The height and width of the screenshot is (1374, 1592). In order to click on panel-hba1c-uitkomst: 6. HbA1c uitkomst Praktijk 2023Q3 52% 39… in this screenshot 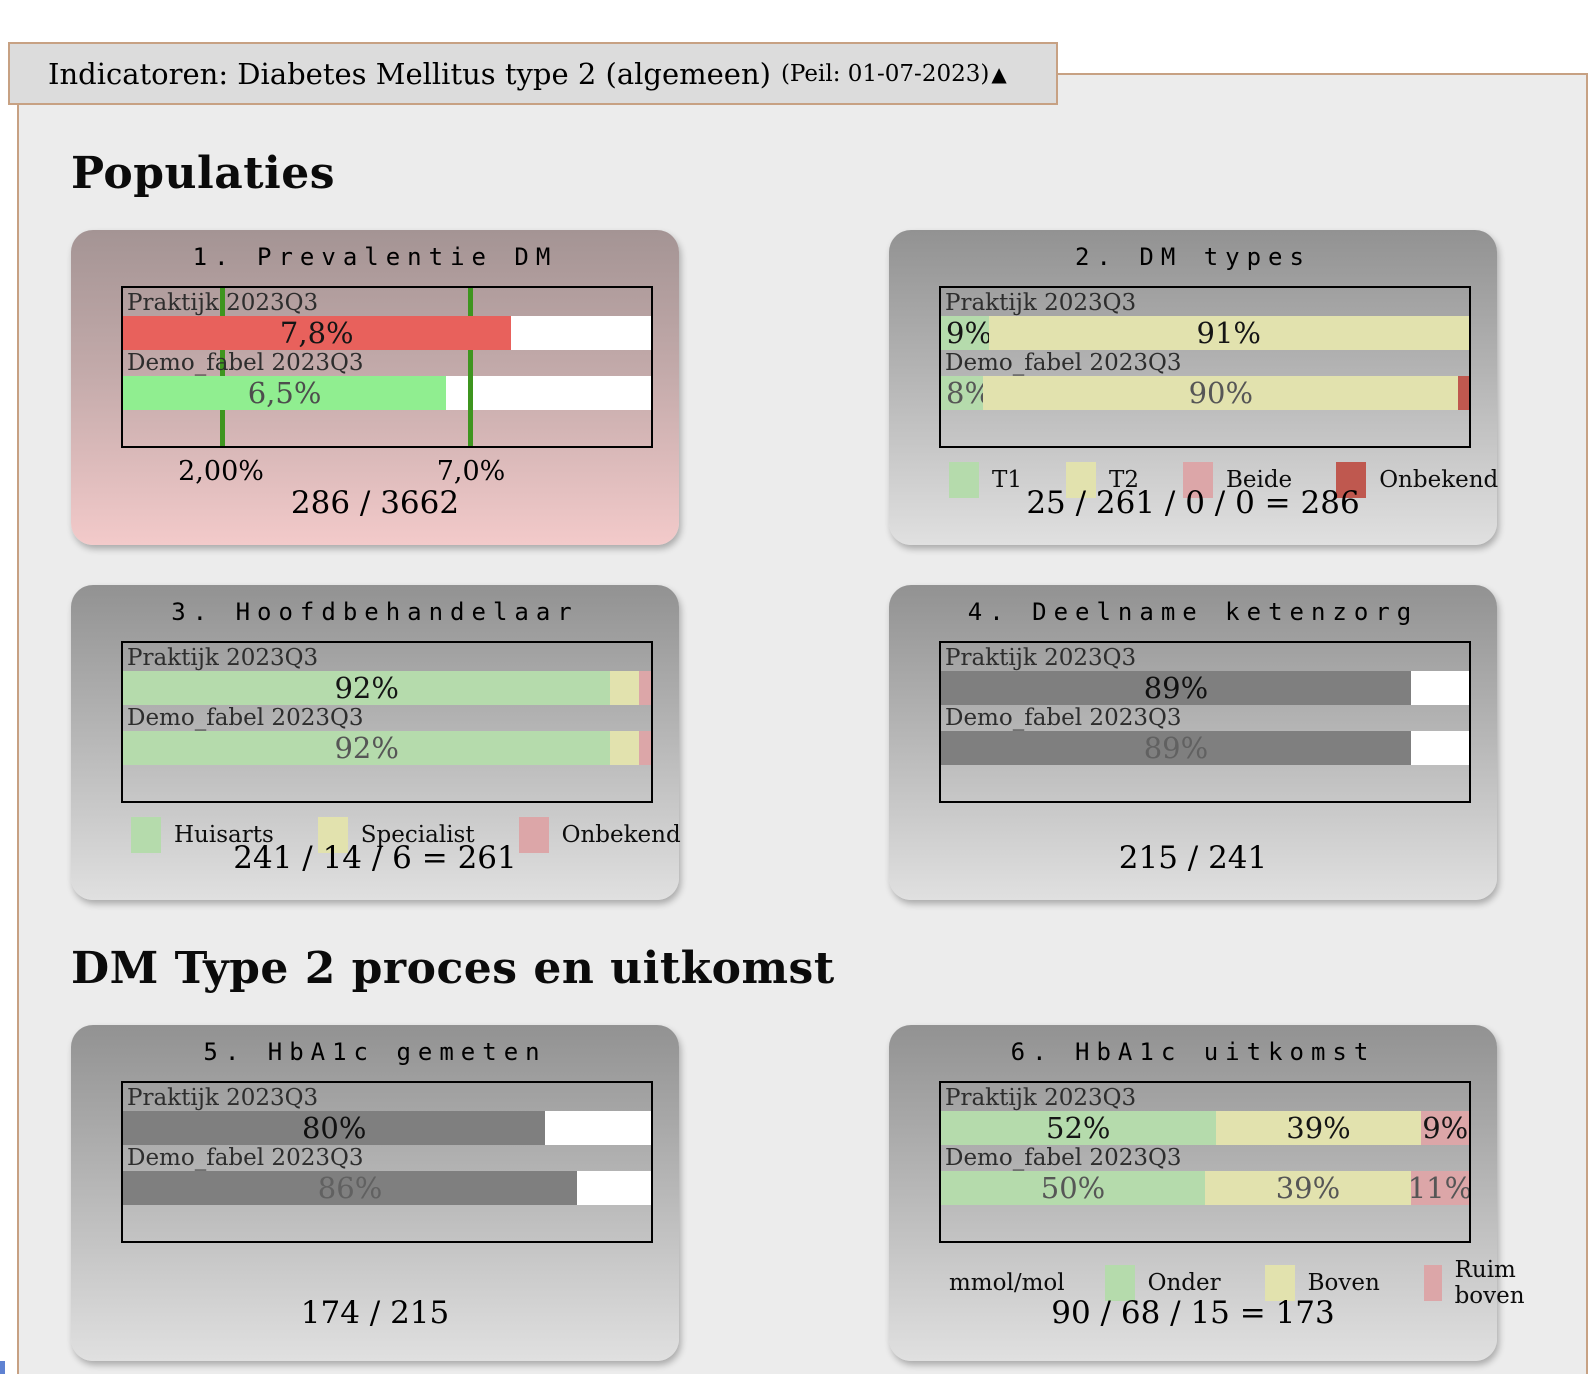, I will do `click(1207, 1193)`.